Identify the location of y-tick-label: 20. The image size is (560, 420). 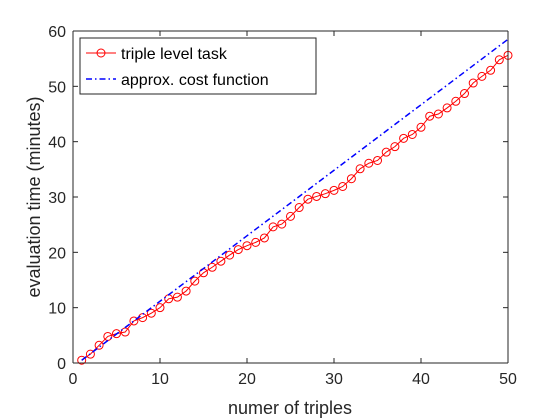
(57, 253).